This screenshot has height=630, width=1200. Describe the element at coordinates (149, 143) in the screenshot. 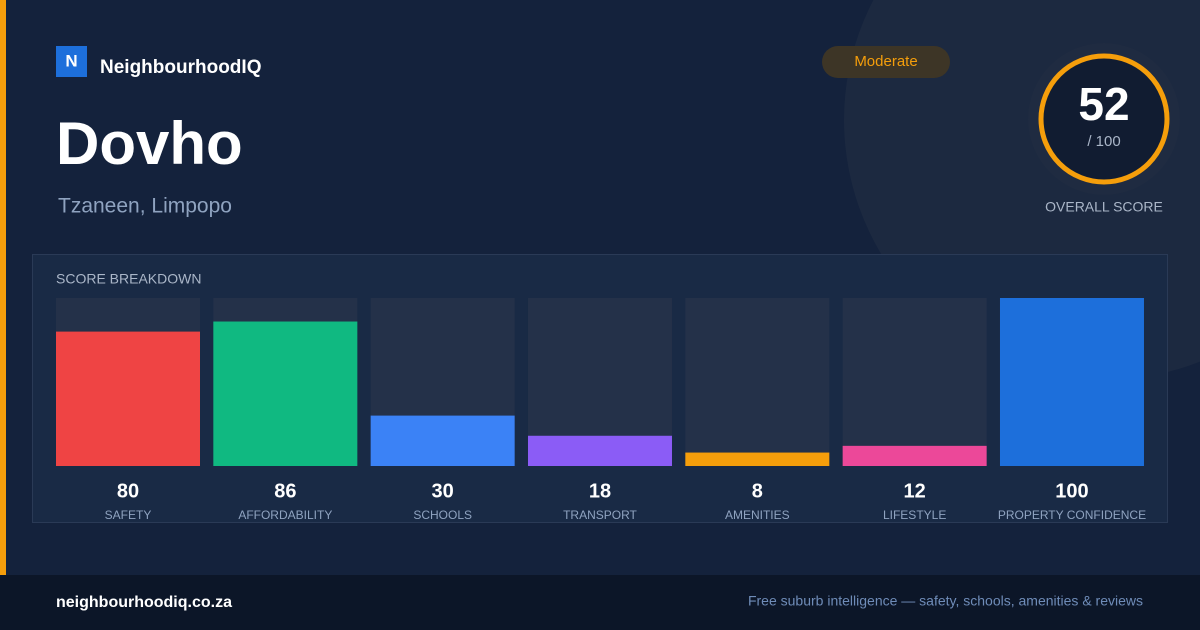

I see `suburb-title: Dovho` at that location.